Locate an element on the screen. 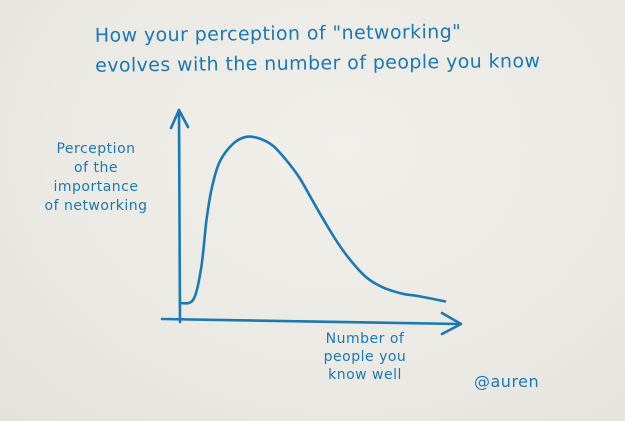 This screenshot has width=625, height=421. y-axis-label-line-4: of networking is located at coordinates (96, 206).